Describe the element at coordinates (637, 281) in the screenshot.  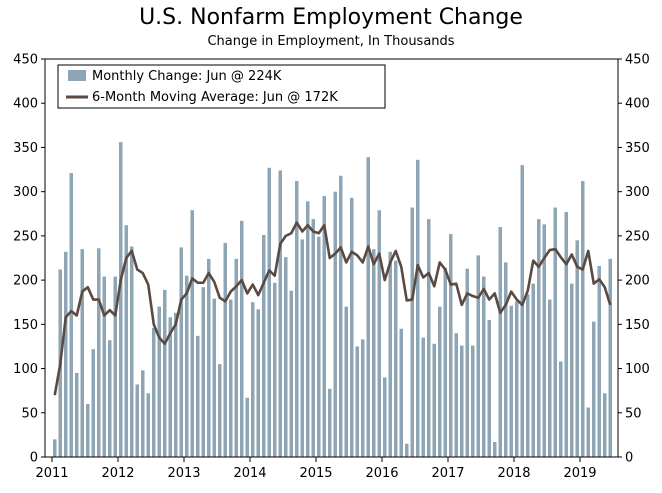
I see `y-tick-label-right: 200` at that location.